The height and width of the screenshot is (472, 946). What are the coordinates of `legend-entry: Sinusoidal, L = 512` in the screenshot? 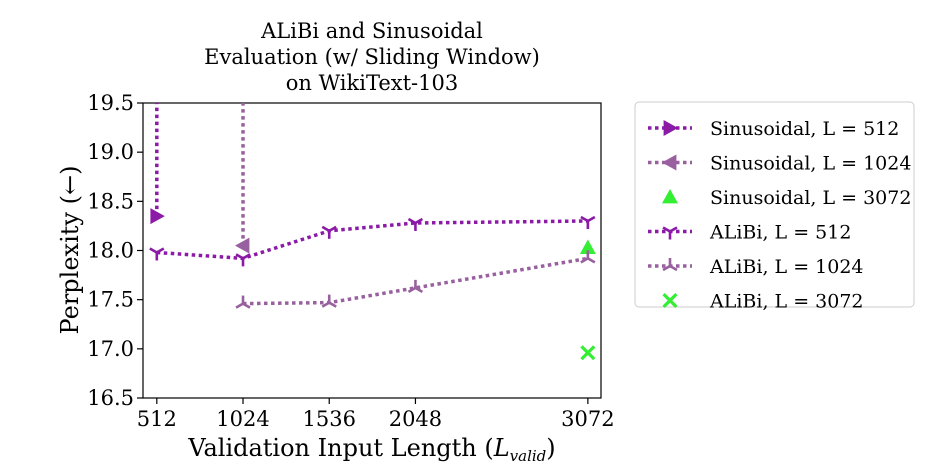 It's located at (773, 129).